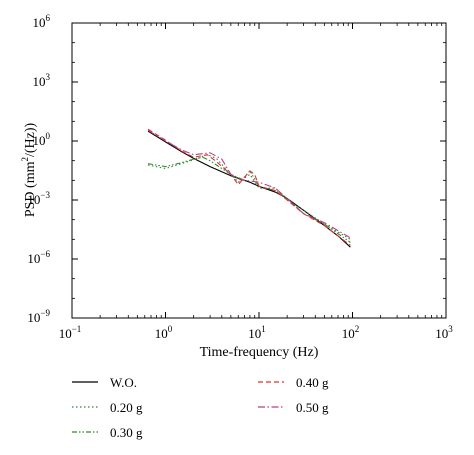  Describe the element at coordinates (29, 170) in the screenshot. I see `y-axis-title: PSD (mm2/(Hz))` at that location.